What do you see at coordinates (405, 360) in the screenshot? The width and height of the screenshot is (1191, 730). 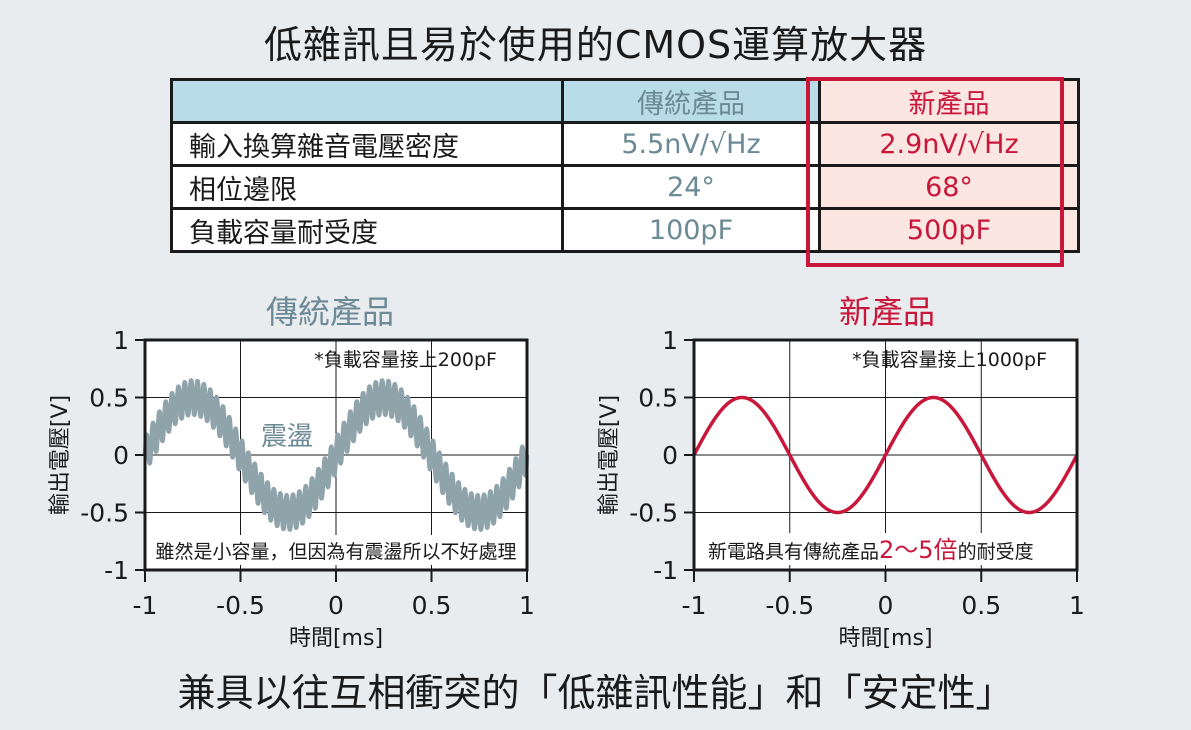 I see `load-note: *負載容量接上200pF` at bounding box center [405, 360].